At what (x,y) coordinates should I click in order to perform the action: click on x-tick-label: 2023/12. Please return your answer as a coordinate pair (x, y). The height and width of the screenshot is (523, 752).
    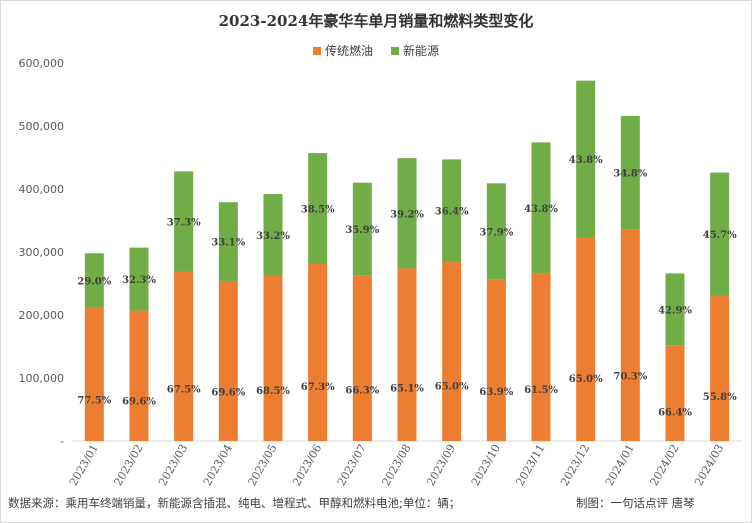
    Looking at the image, I should click on (575, 465).